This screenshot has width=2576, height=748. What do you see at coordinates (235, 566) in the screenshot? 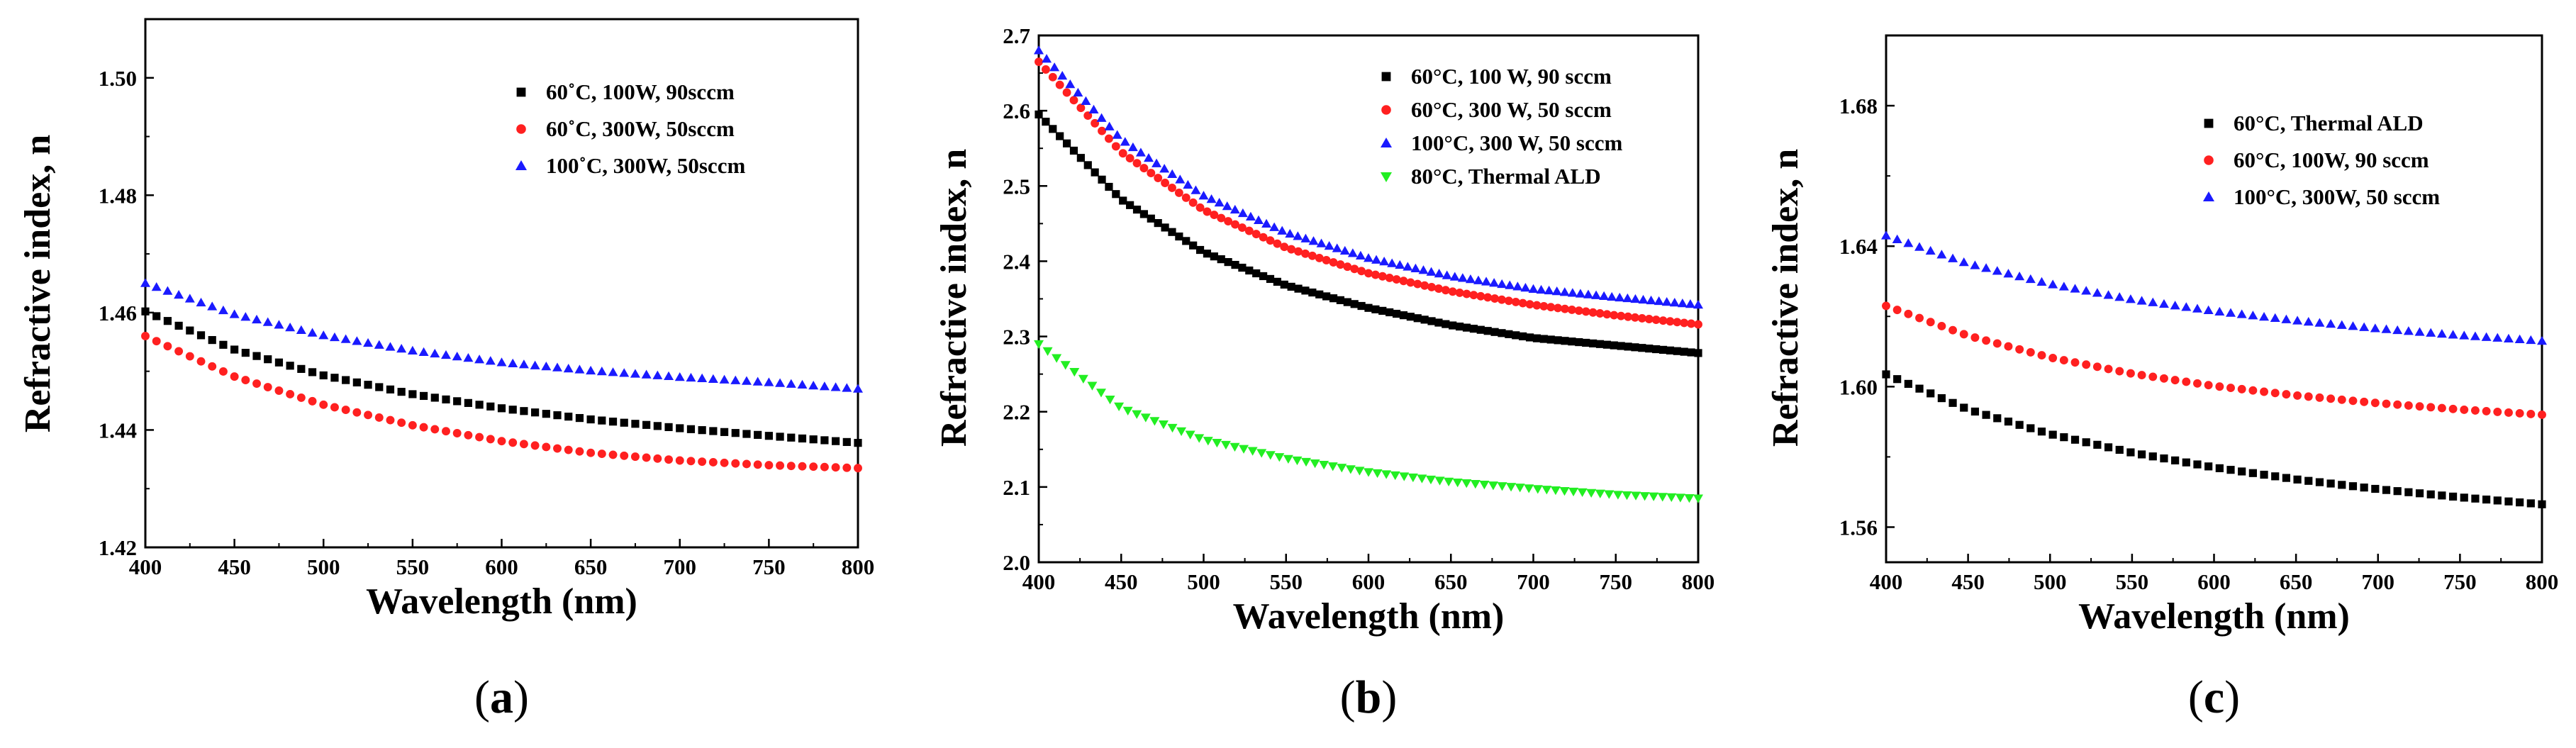
I see `x-tick-label: 450` at bounding box center [235, 566].